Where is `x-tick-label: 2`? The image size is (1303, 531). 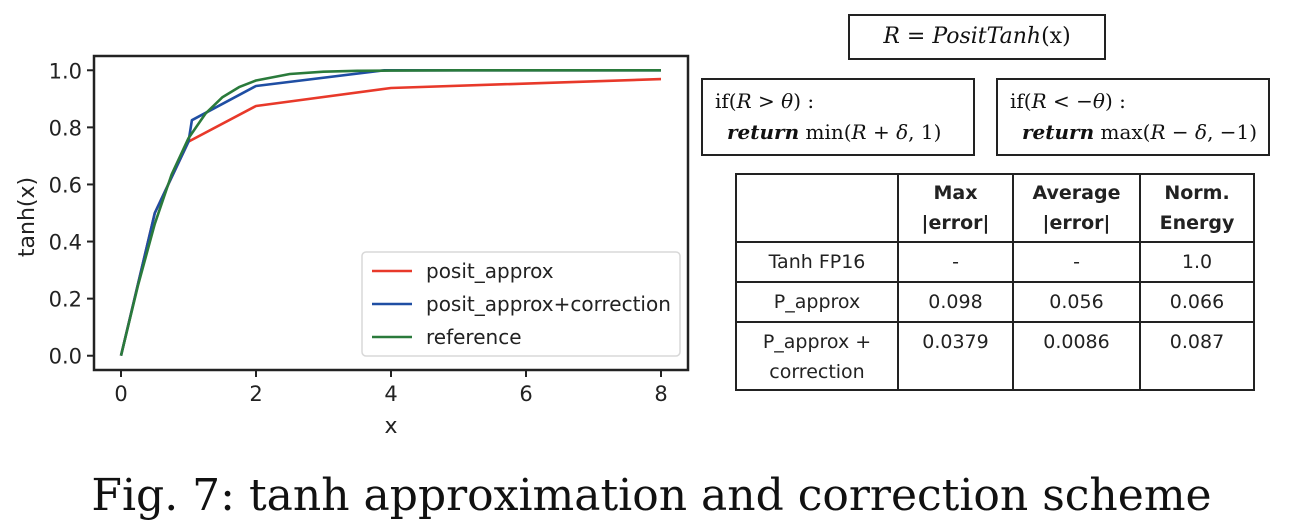 x-tick-label: 2 is located at coordinates (255, 394).